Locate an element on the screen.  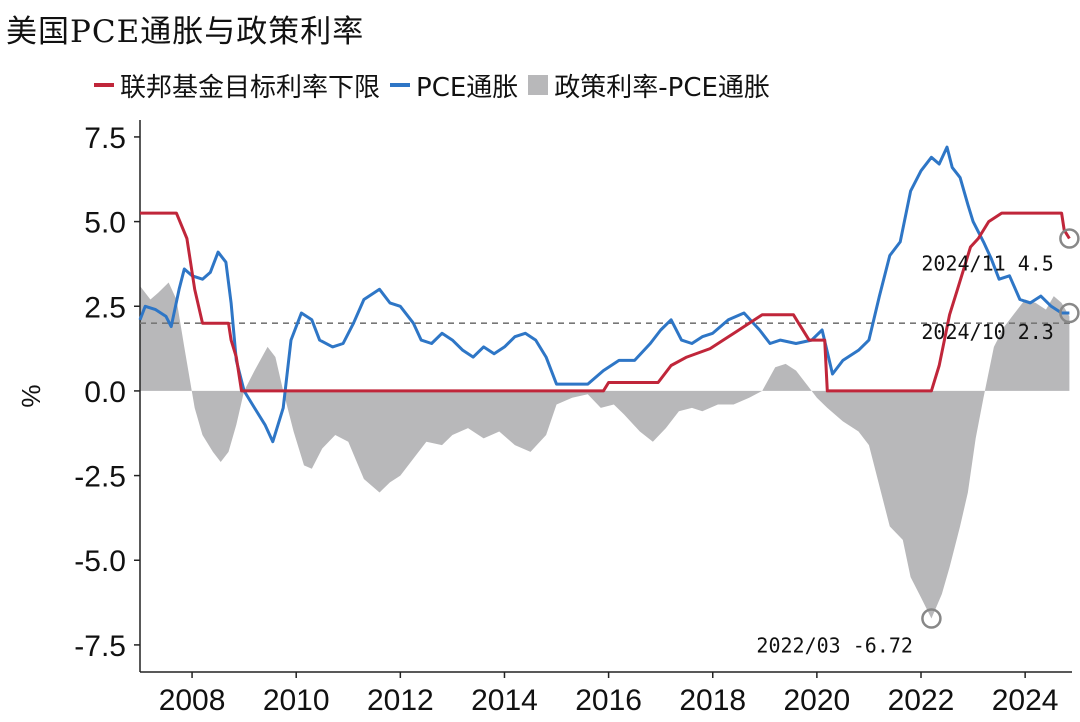
x-tick-label: 2020 is located at coordinates (816, 700).